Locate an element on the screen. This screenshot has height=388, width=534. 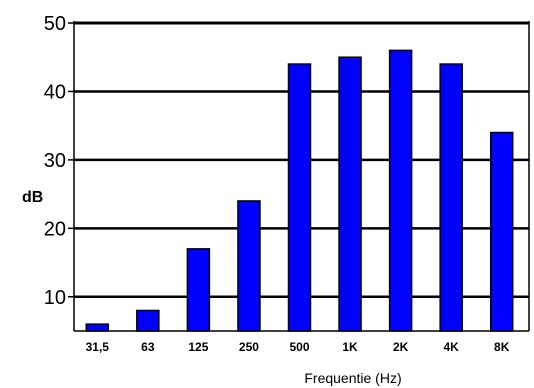
x-axis-title: Frequentie (Hz) is located at coordinates (352, 378).